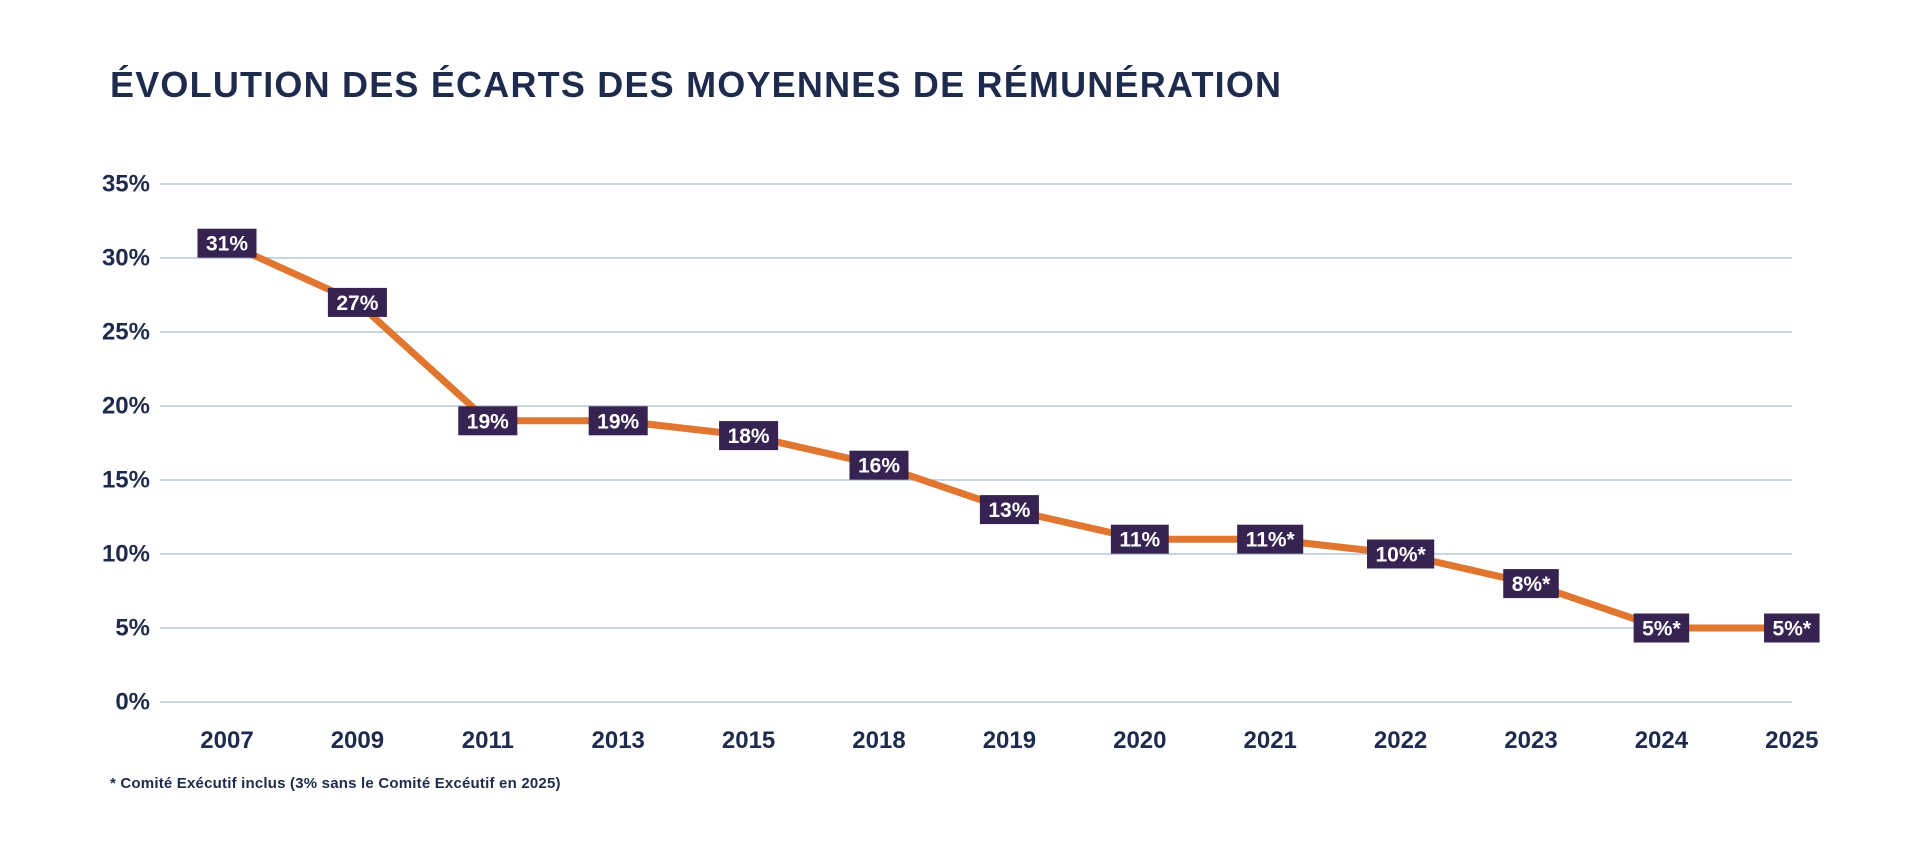 This screenshot has height=866, width=1920. What do you see at coordinates (488, 740) in the screenshot?
I see `x-axis-tick-label: 2011` at bounding box center [488, 740].